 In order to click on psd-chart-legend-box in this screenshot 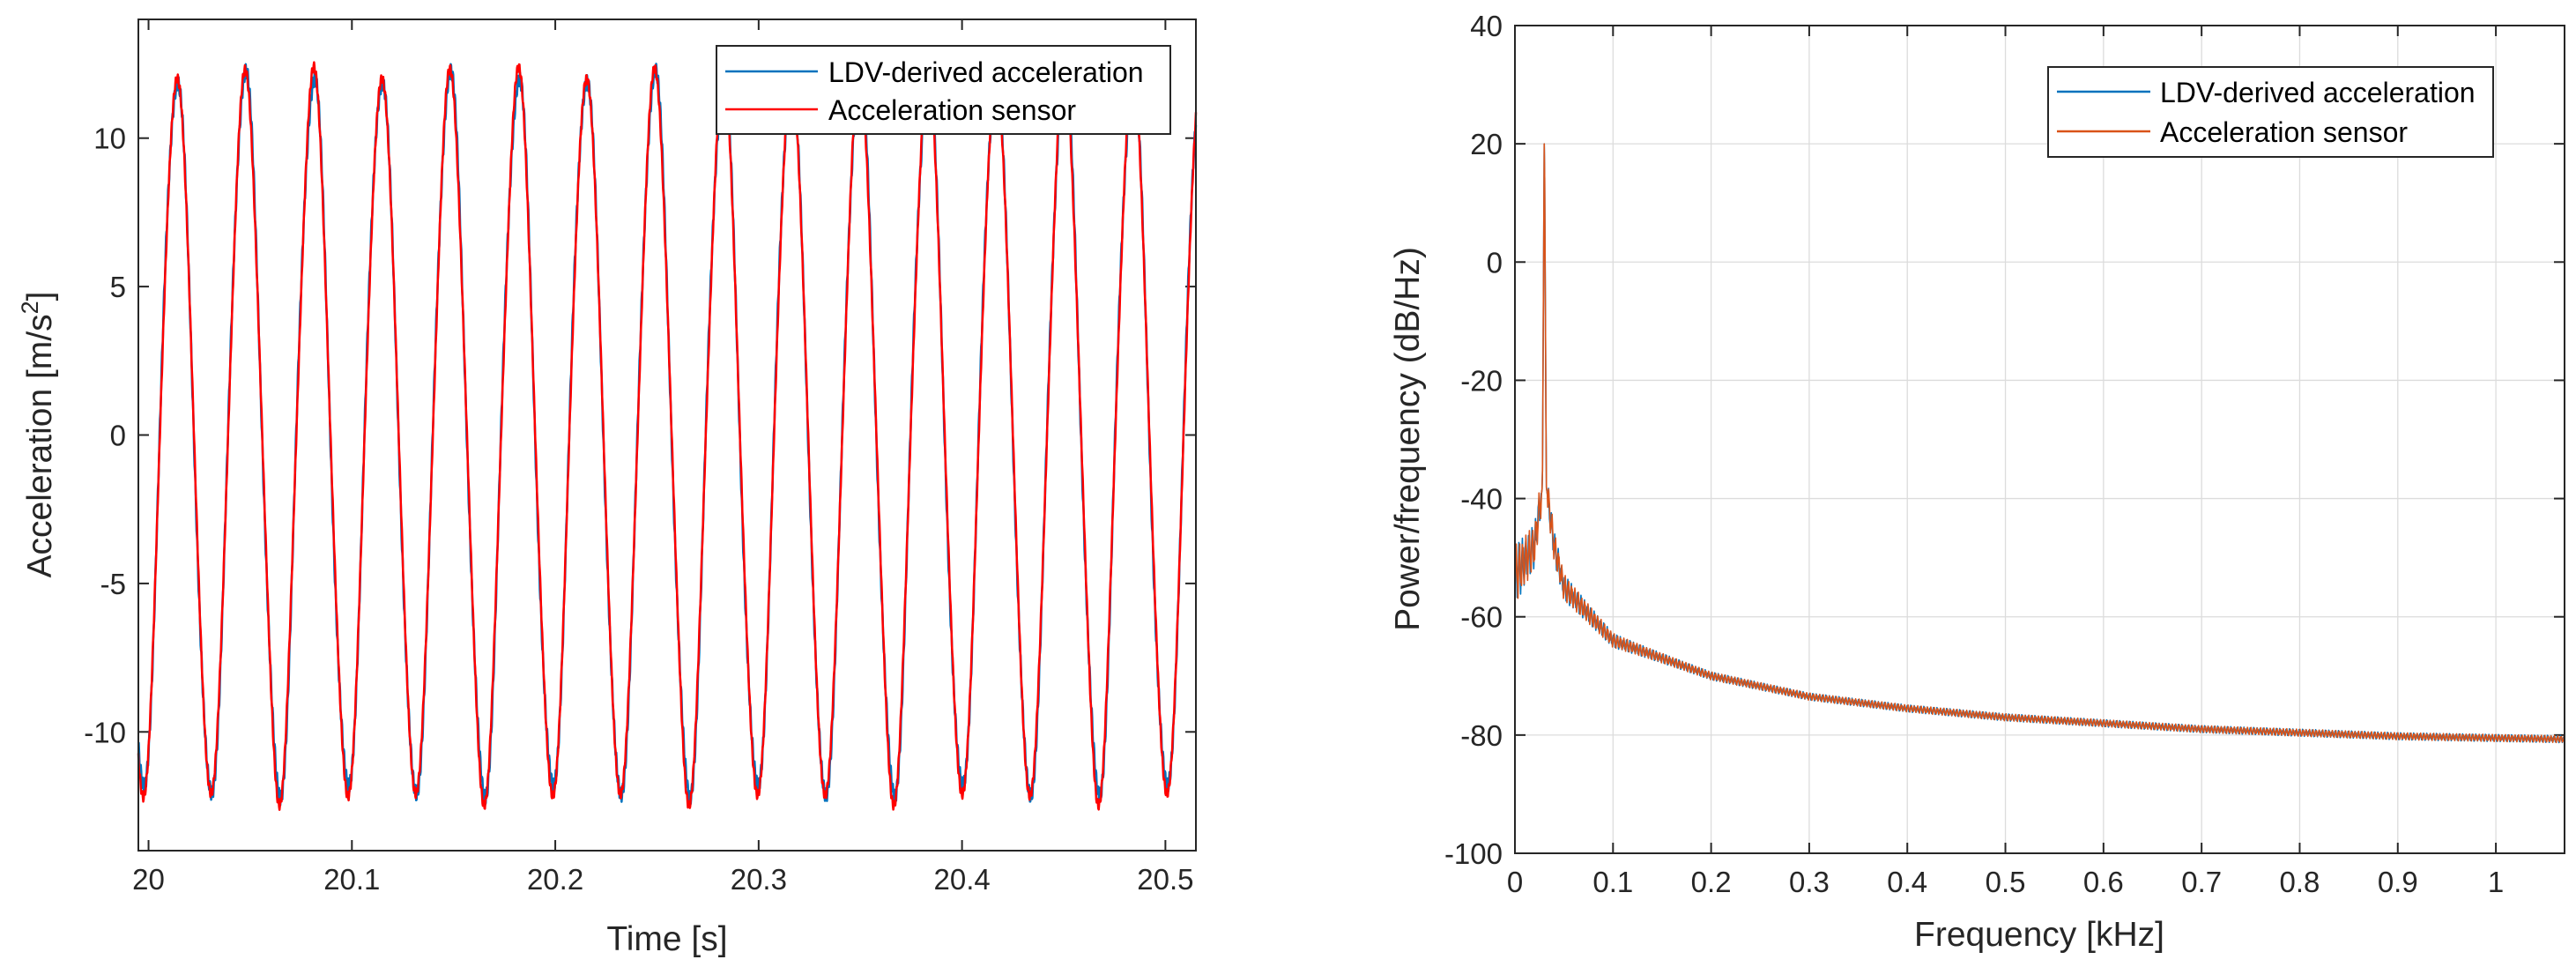, I will do `click(2270, 112)`.